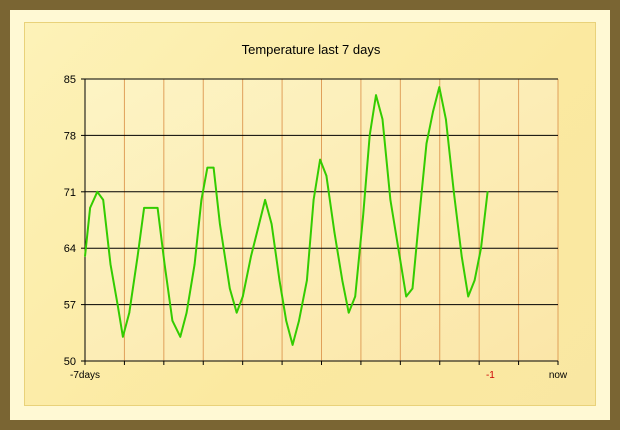 The image size is (620, 430). I want to click on x-tick-label: now, so click(558, 375).